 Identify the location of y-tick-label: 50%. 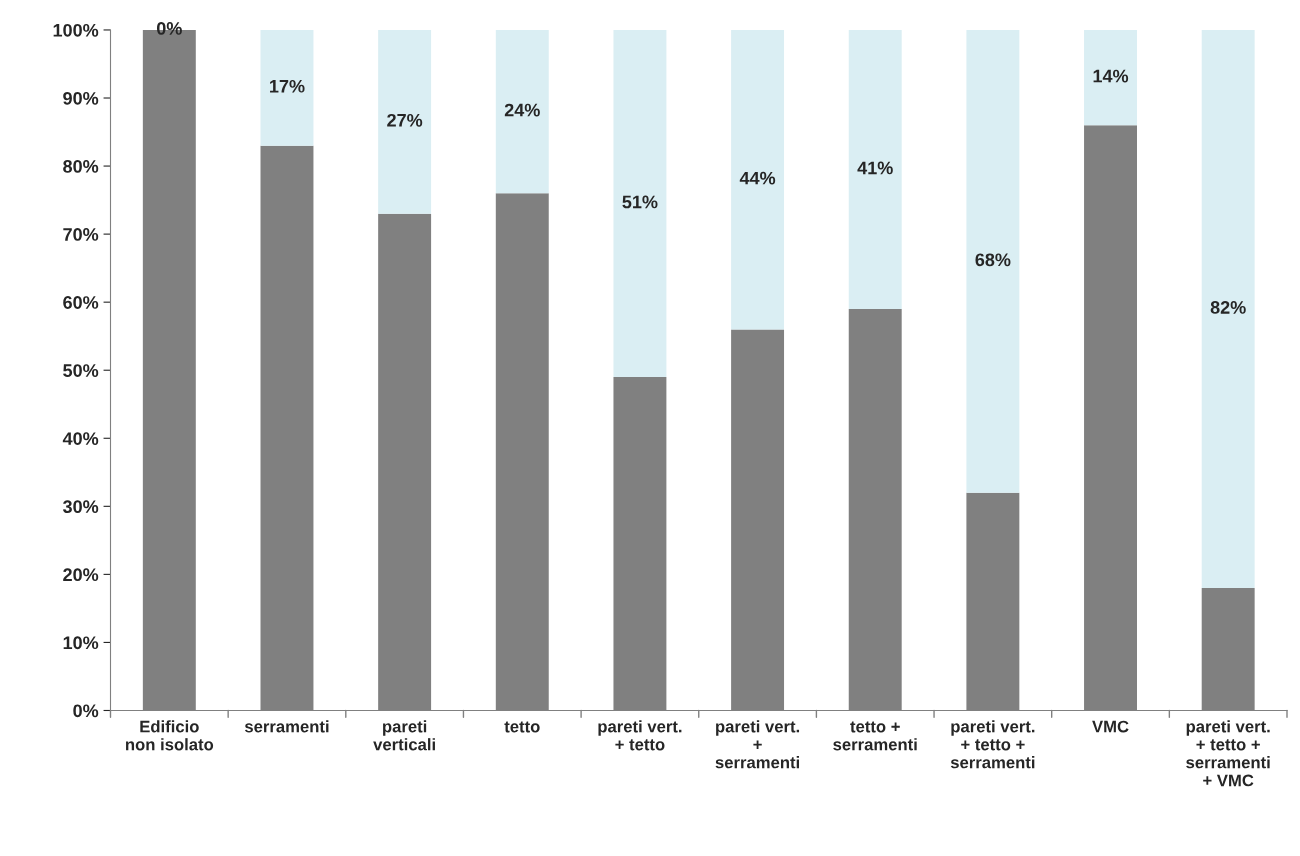
(81, 370).